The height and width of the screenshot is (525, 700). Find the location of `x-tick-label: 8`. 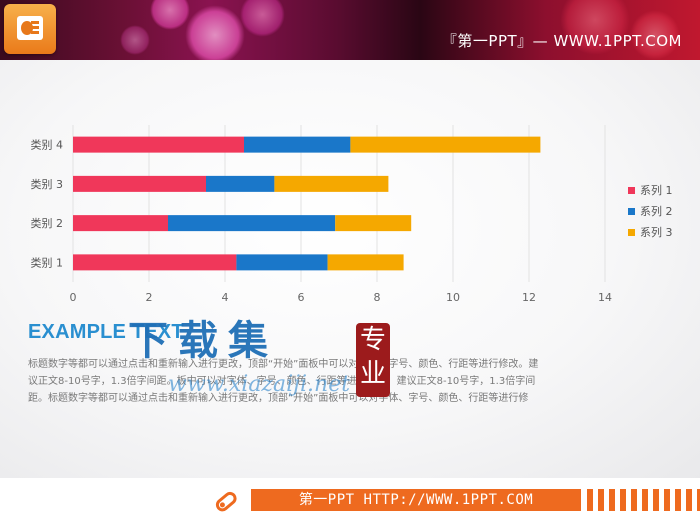

x-tick-label: 8 is located at coordinates (377, 297).